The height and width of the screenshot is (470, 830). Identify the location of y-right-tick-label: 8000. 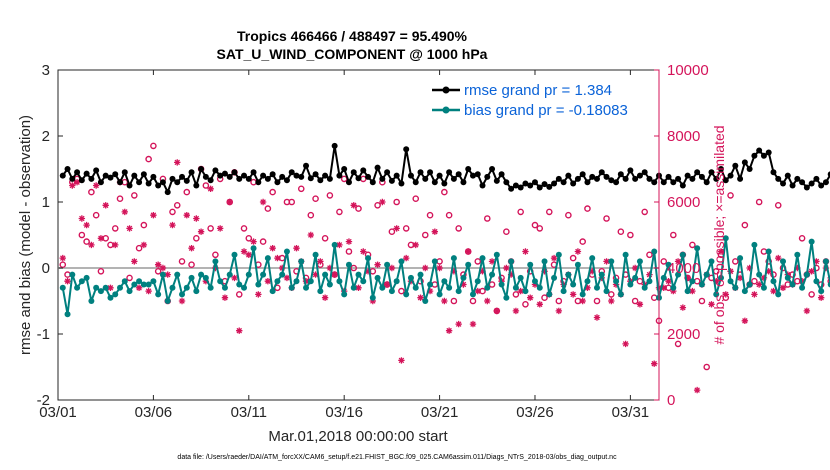
(683, 136).